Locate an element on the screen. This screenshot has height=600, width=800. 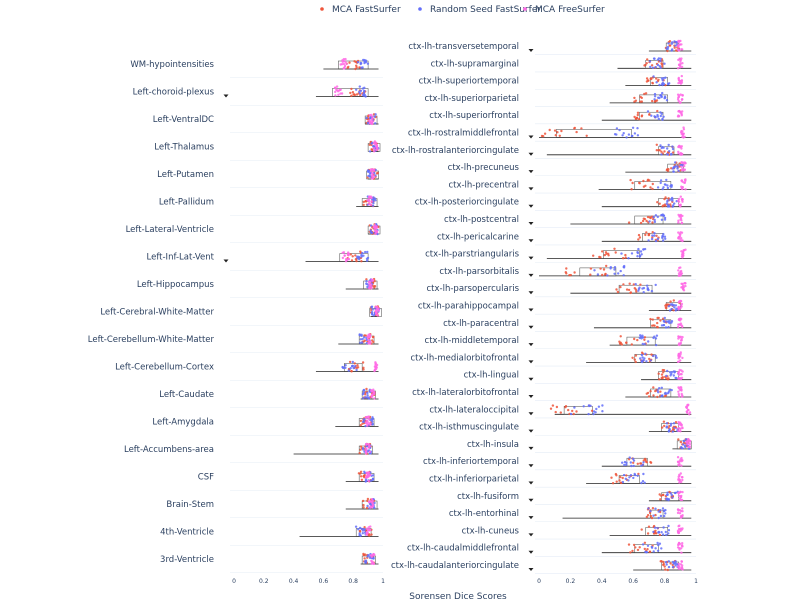
category-row: ctx-lh-supramarginal is located at coordinates (563, 65).